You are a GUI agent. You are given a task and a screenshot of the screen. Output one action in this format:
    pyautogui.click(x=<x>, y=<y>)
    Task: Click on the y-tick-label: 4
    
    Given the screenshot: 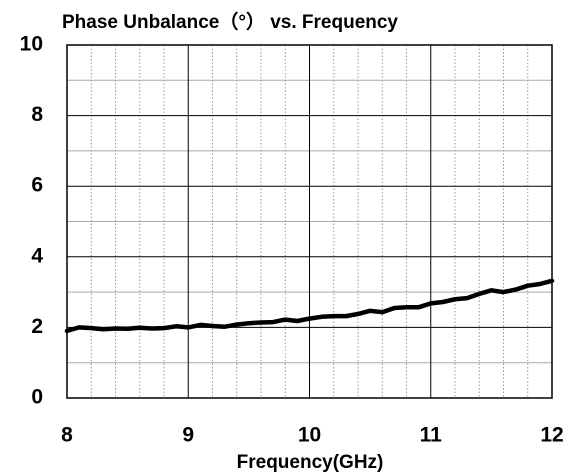 What is the action you would take?
    pyautogui.click(x=37, y=255)
    